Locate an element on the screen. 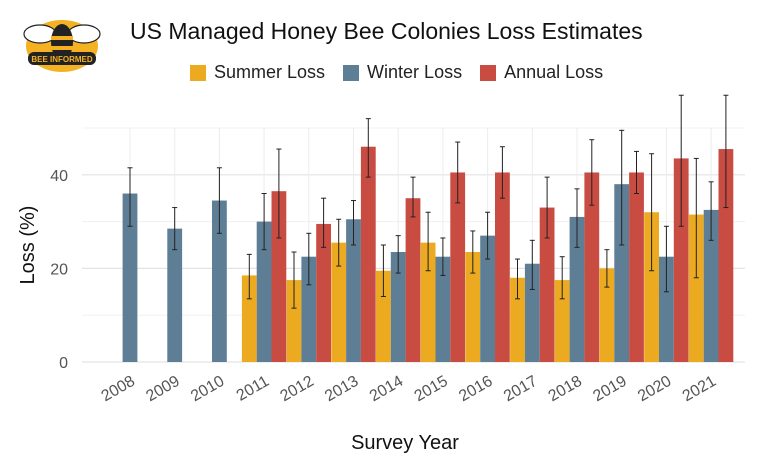  x-tick-label: 2011 is located at coordinates (253, 389).